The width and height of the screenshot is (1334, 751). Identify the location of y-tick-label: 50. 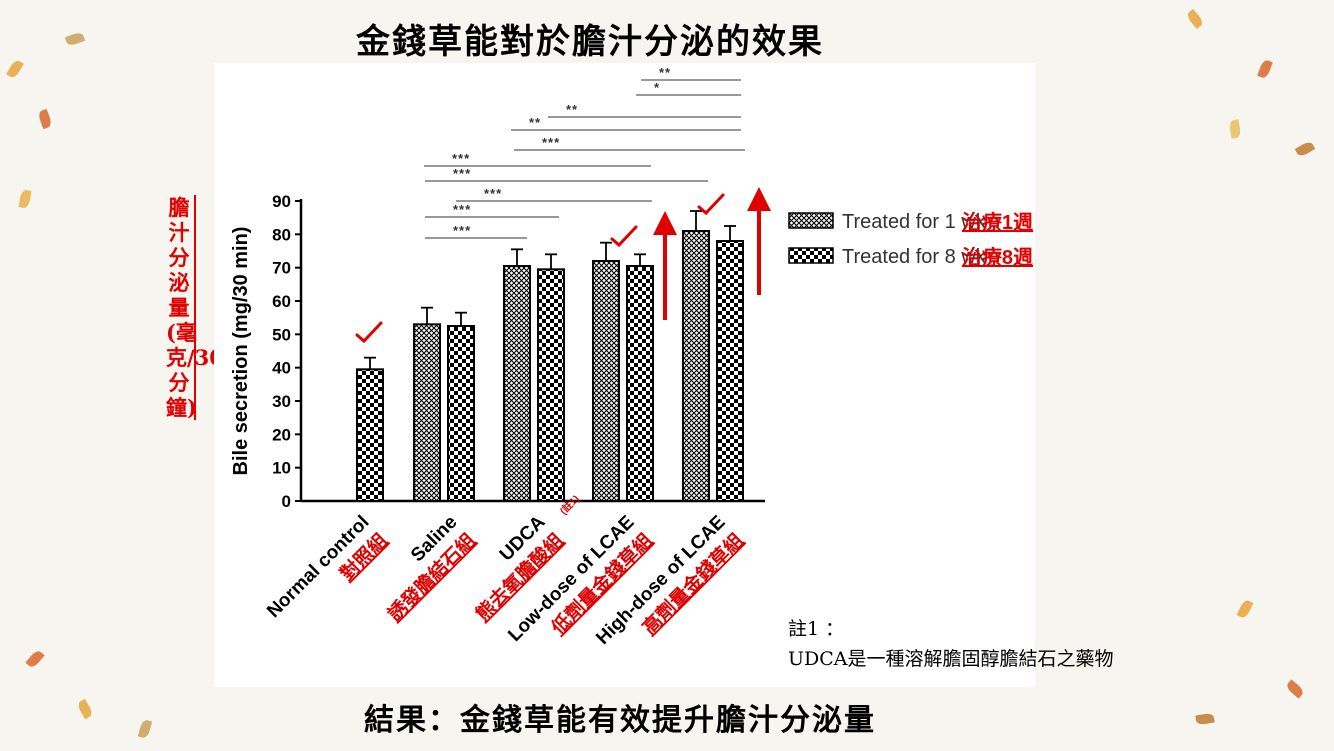
(281, 334).